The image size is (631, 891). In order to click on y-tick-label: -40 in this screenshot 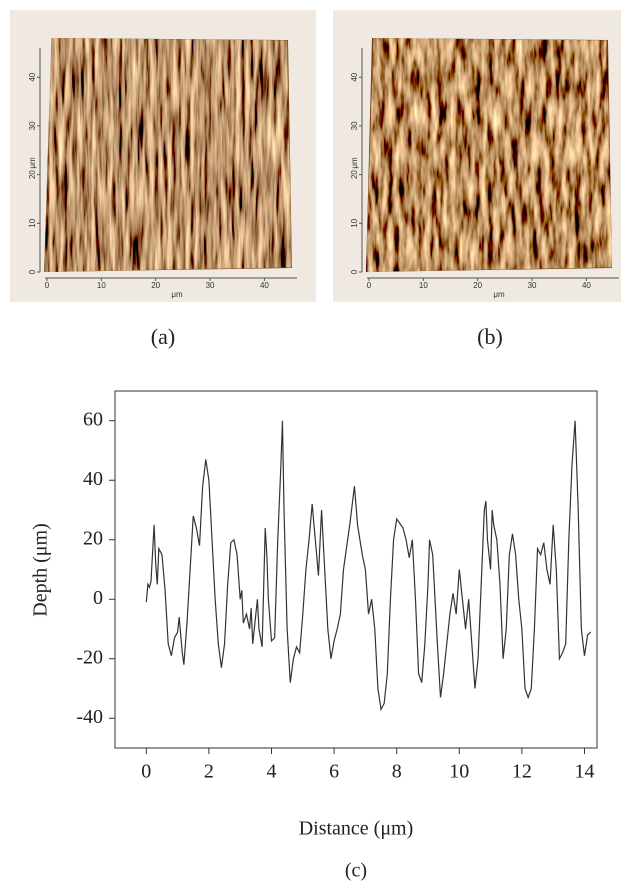, I will do `click(89, 717)`.